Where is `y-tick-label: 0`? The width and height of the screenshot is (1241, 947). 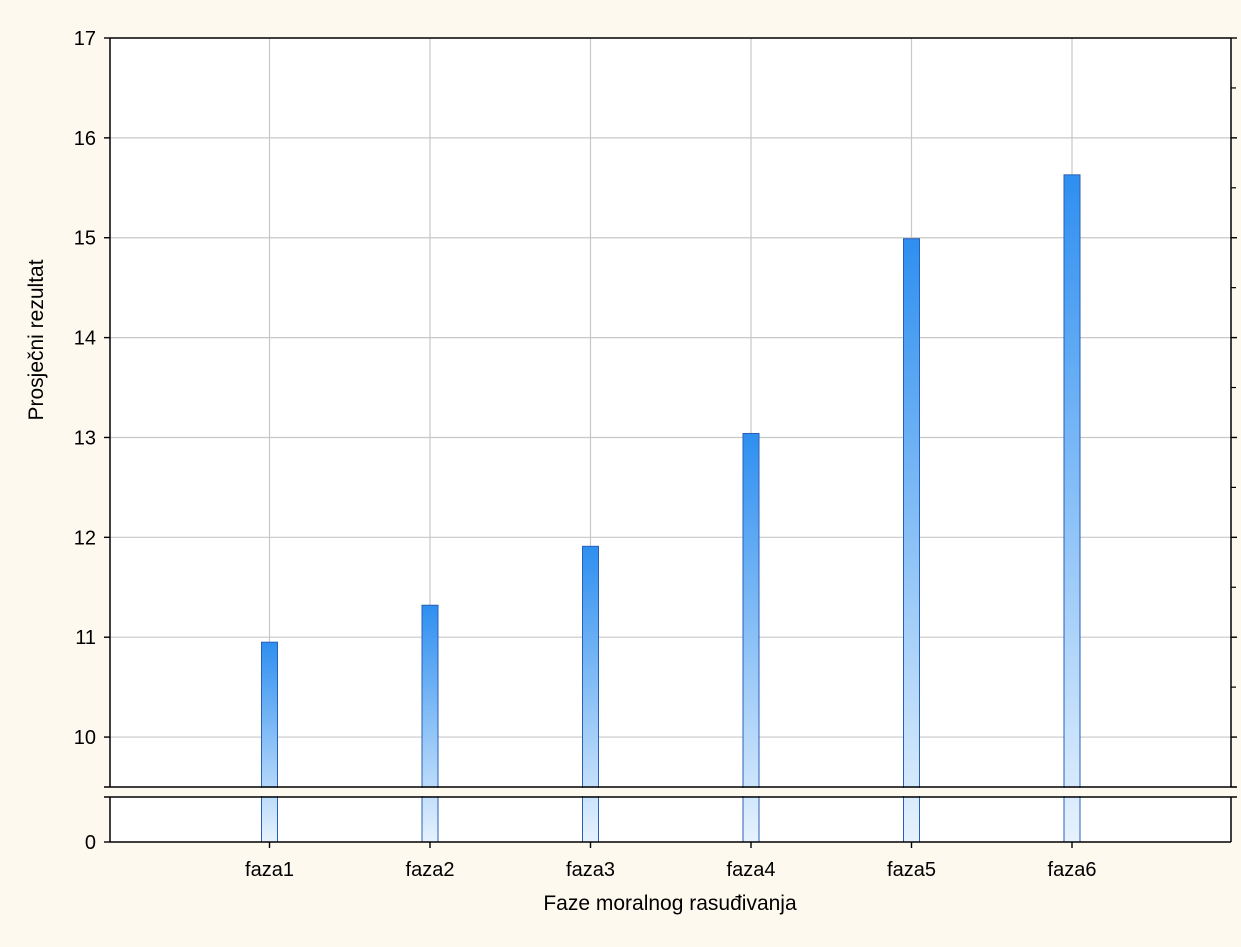 y-tick-label: 0 is located at coordinates (90, 843).